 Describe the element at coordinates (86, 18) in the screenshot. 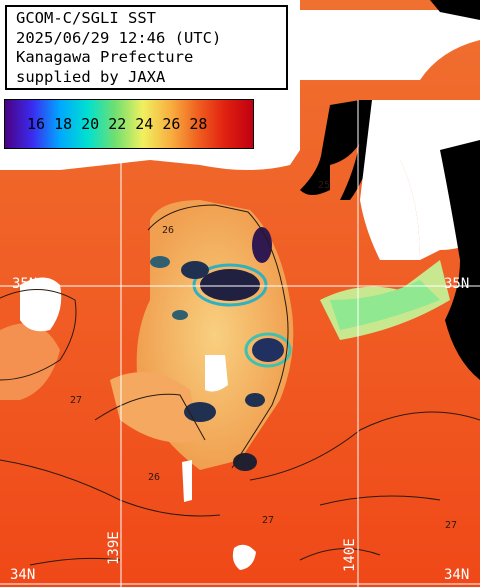

I see `sensor-title: GCOM-C/SGLI SST` at that location.